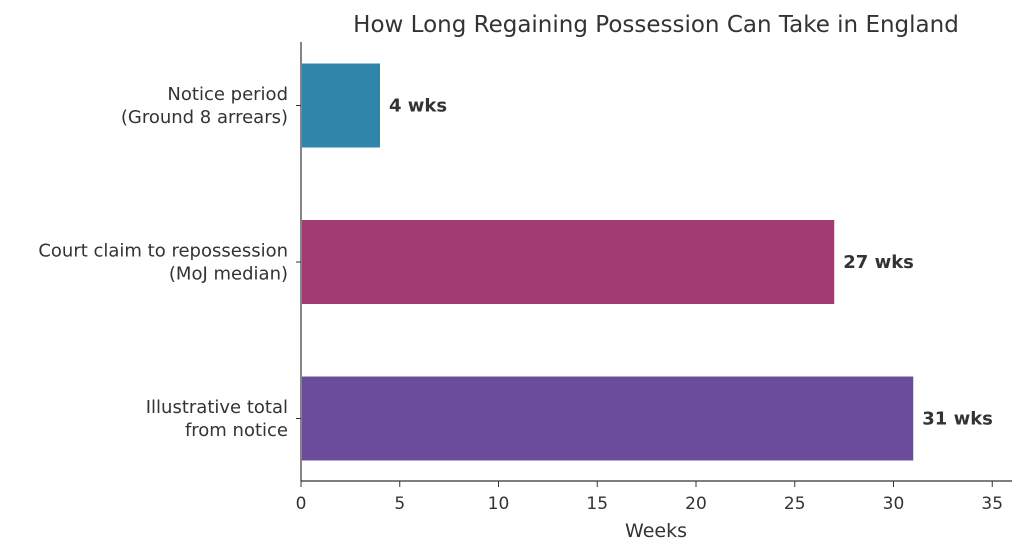 The width and height of the screenshot is (1024, 555). I want to click on category-label-2: Court claim to repossession (MoJ median), so click(163, 263).